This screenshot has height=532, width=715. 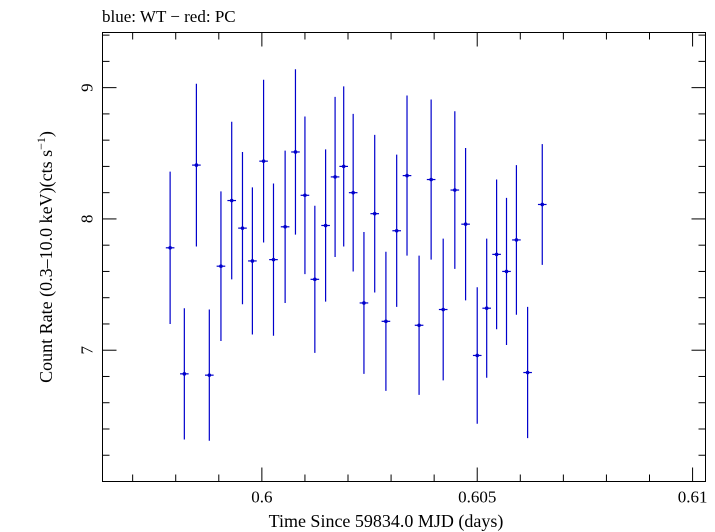 What do you see at coordinates (46, 266) in the screenshot?
I see `y-axis-label-main: Count Rate (0.3–10.0 keV)(cts s` at bounding box center [46, 266].